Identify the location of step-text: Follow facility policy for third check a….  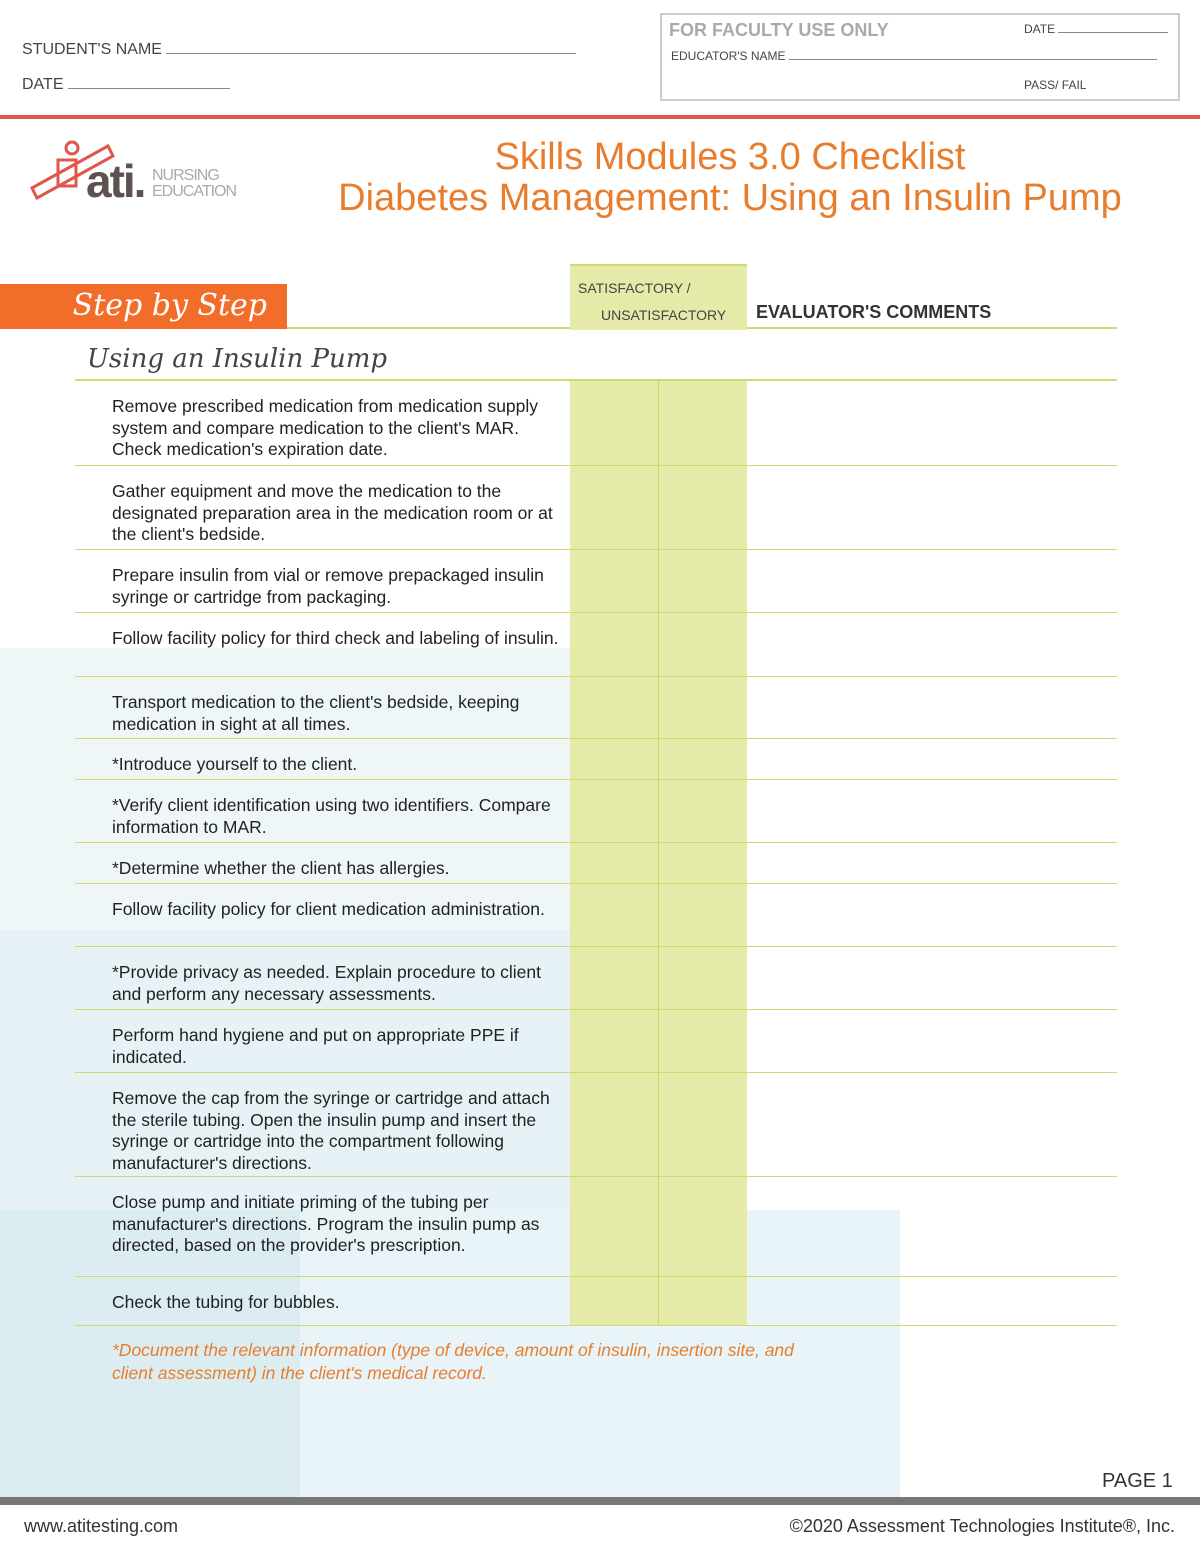
(335, 638).